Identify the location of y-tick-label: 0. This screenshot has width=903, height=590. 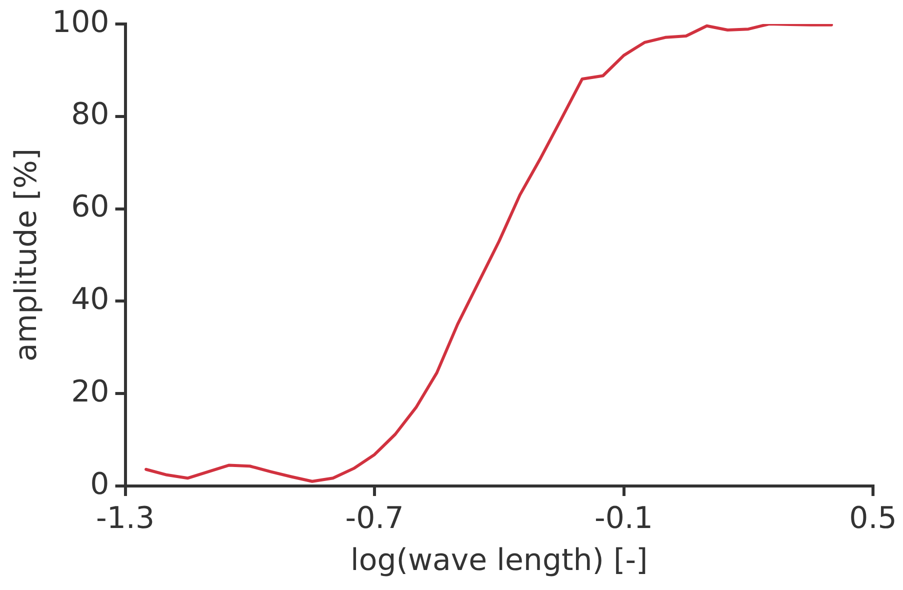
(100, 484).